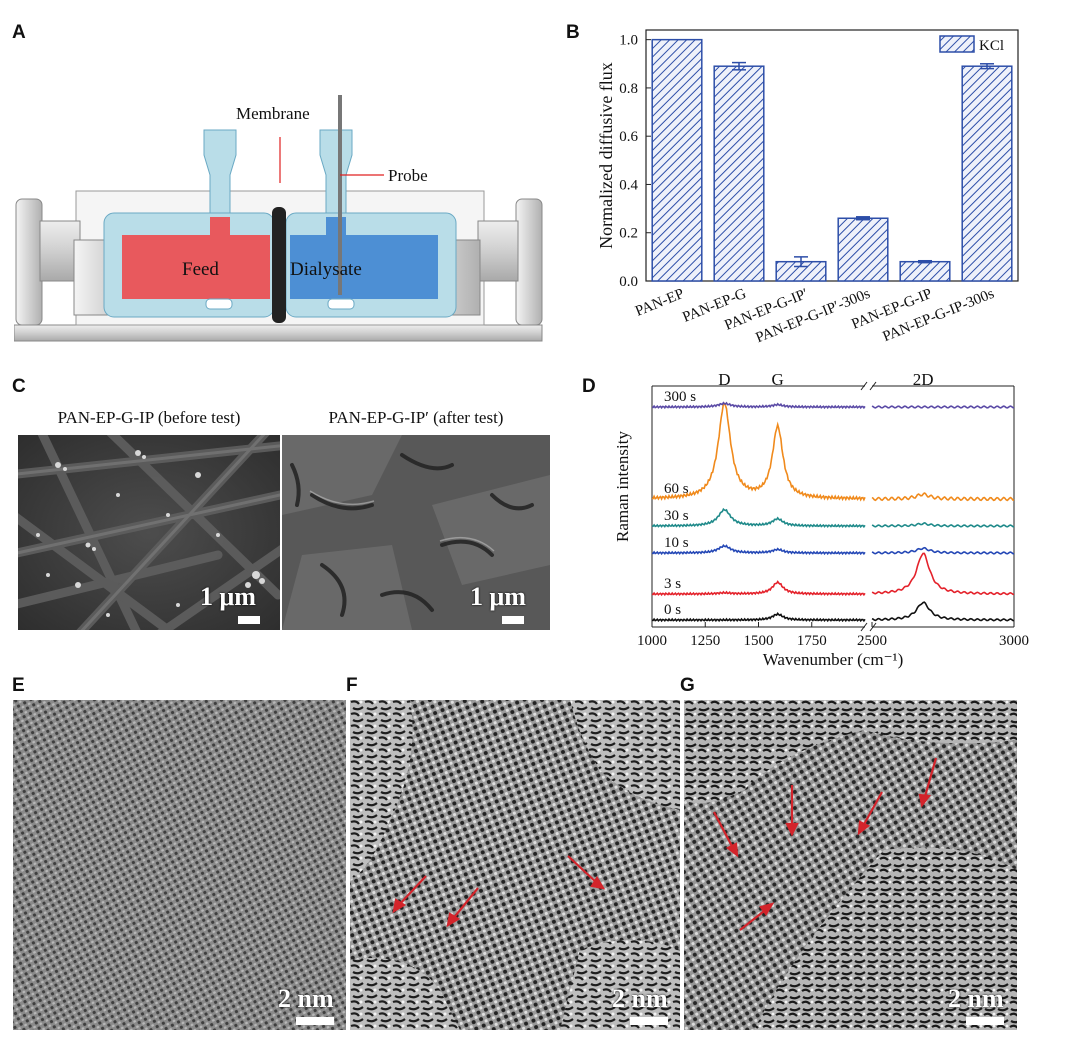 This screenshot has height=1043, width=1080. Describe the element at coordinates (219, 304) in the screenshot. I see `feed-port` at that location.